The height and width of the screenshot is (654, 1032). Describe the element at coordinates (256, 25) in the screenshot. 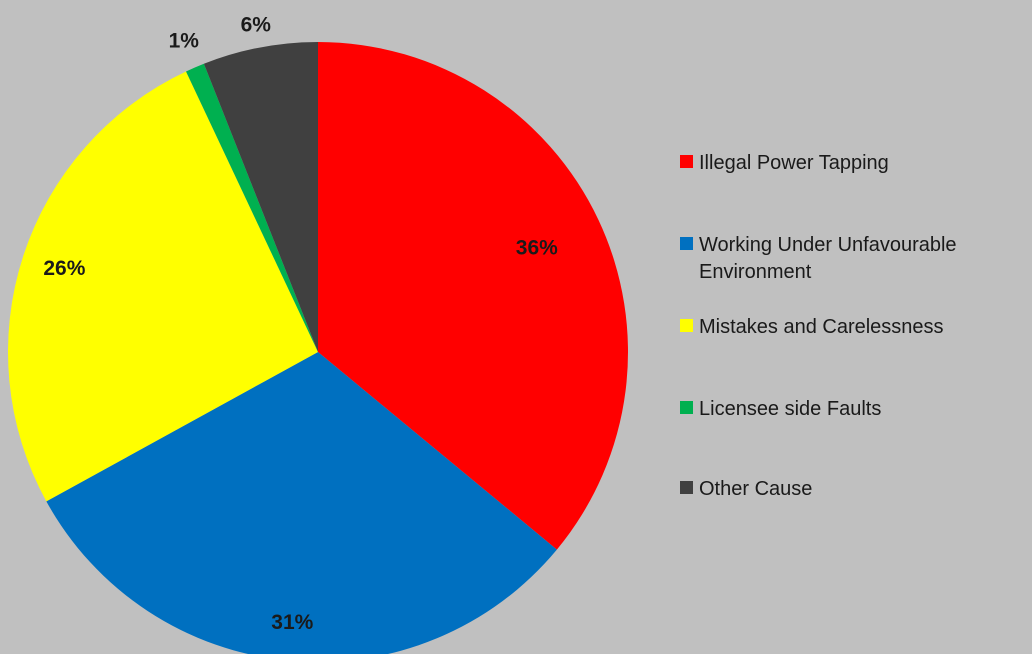

I see `slice-value-label-other-cause: 6%` at that location.